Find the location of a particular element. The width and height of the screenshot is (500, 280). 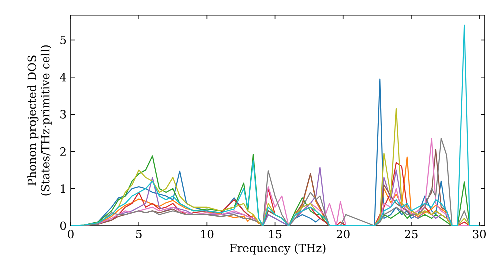

y-tick-label: 3 is located at coordinates (63, 114).